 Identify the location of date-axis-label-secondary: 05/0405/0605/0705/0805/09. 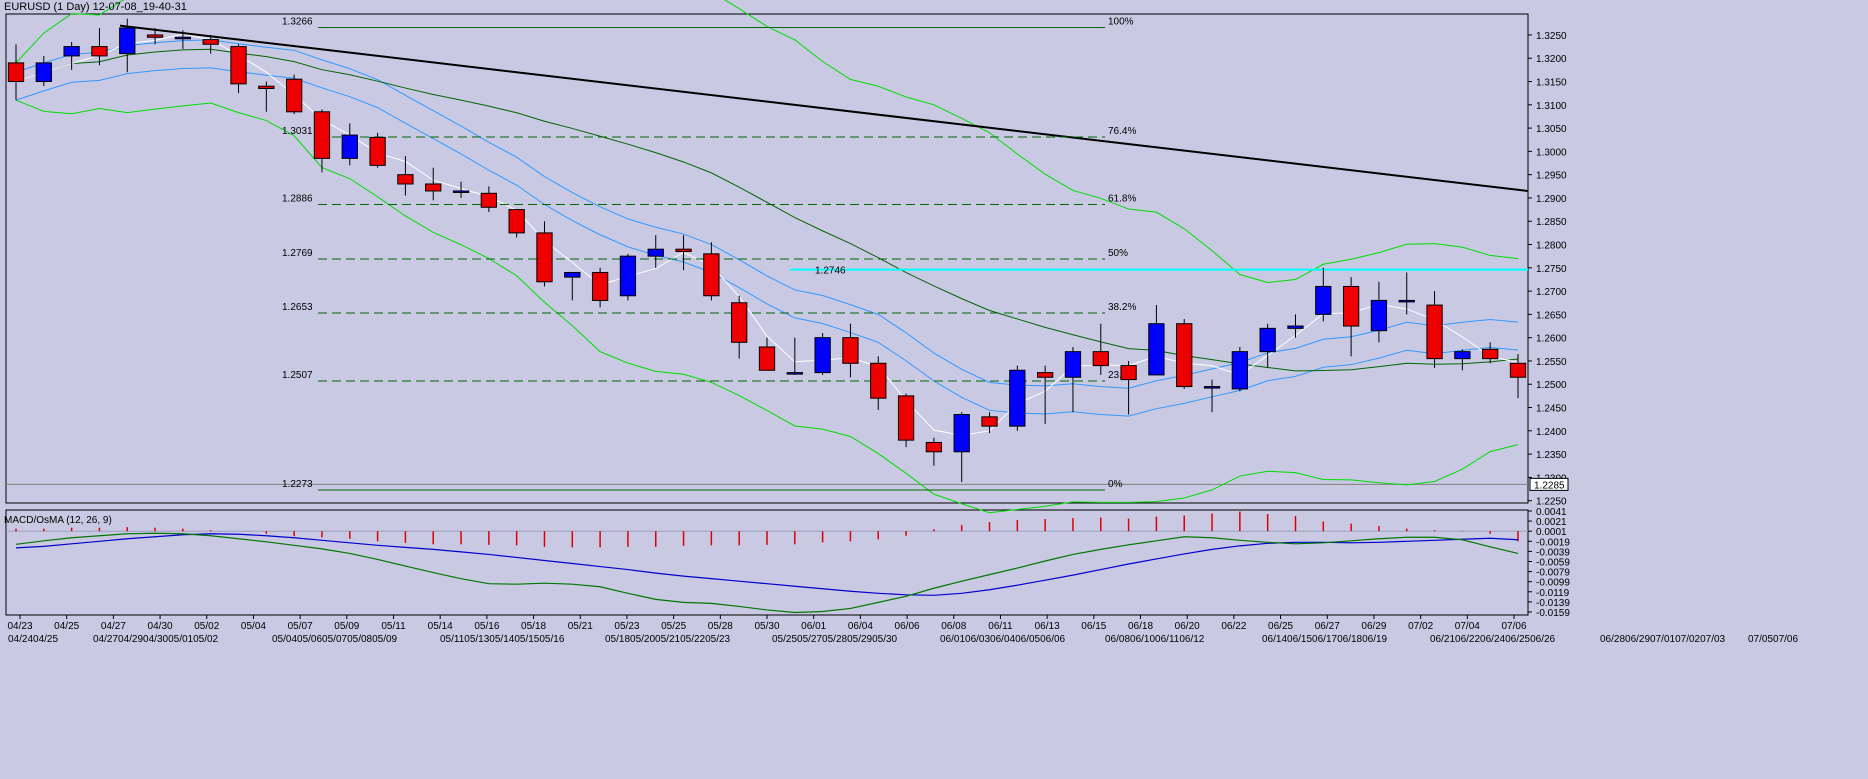
(335, 639).